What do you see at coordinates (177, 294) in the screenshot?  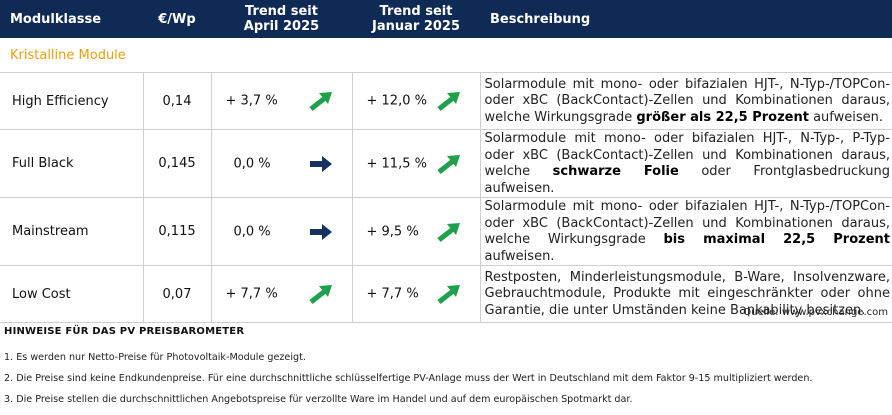 I see `price-value: 0,07` at bounding box center [177, 294].